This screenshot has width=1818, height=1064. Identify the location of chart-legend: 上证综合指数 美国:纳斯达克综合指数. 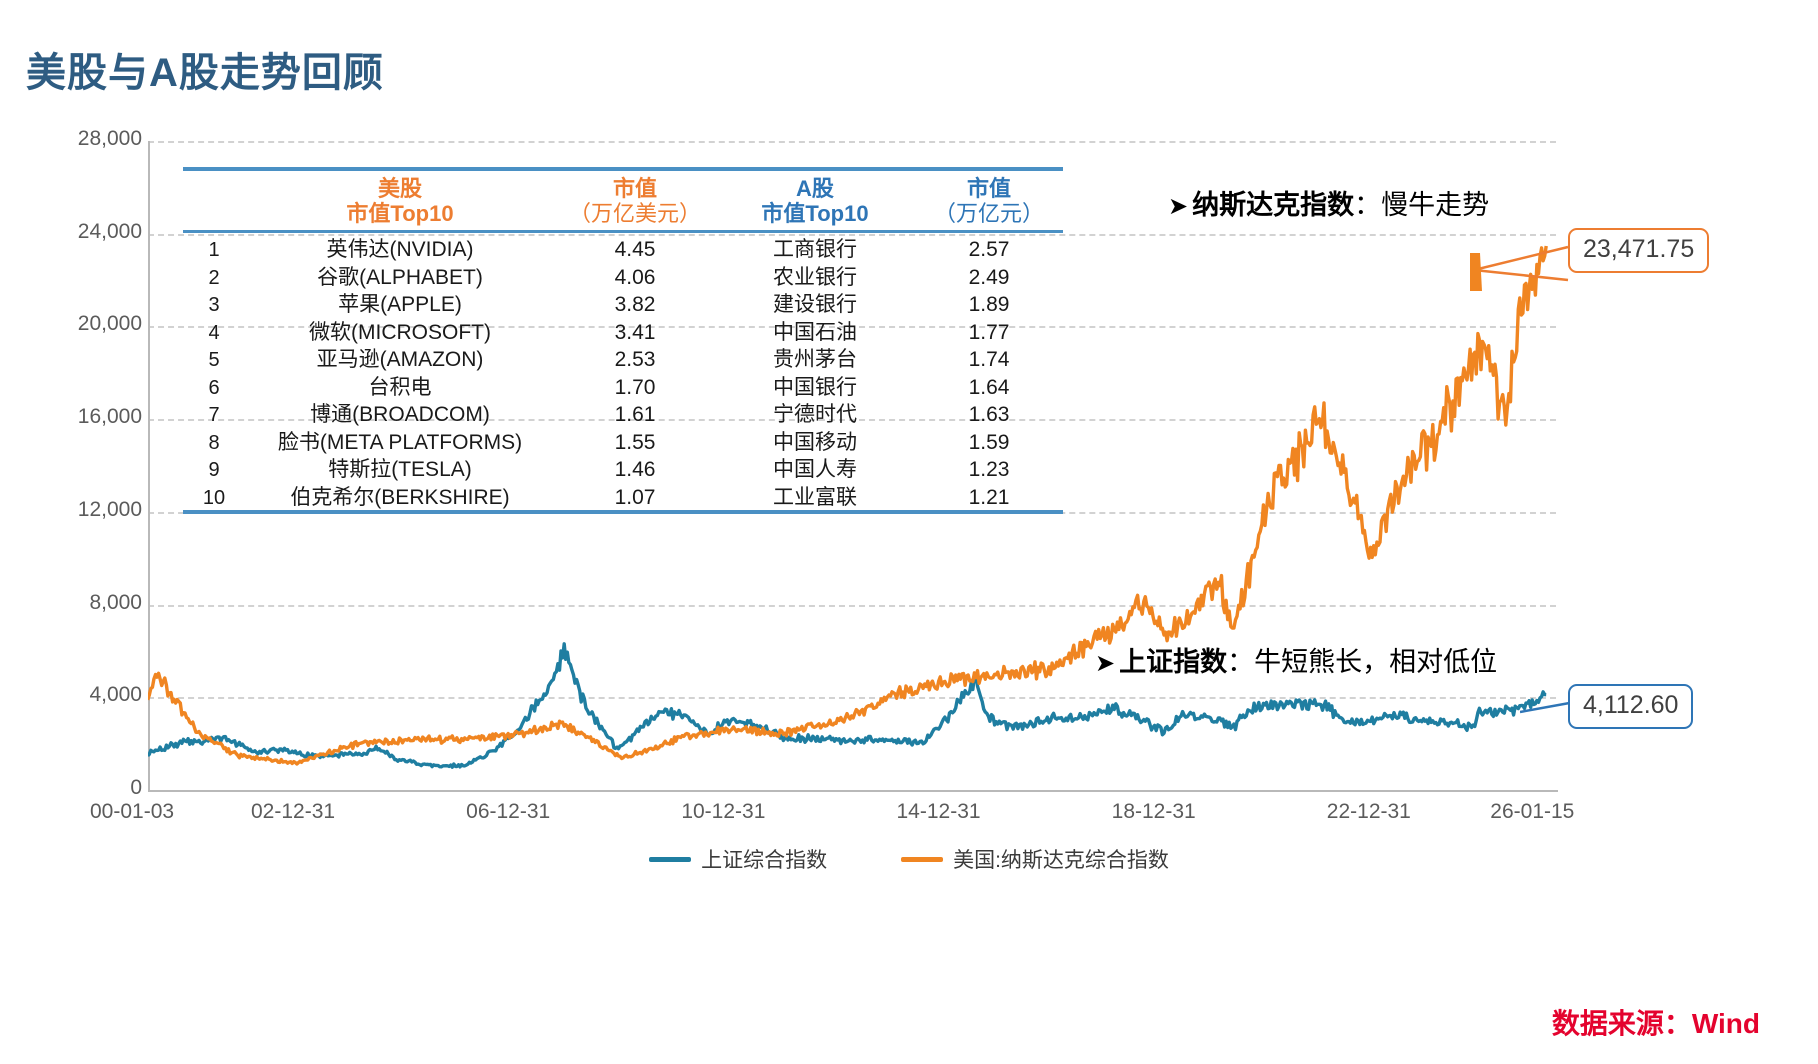
(909, 859).